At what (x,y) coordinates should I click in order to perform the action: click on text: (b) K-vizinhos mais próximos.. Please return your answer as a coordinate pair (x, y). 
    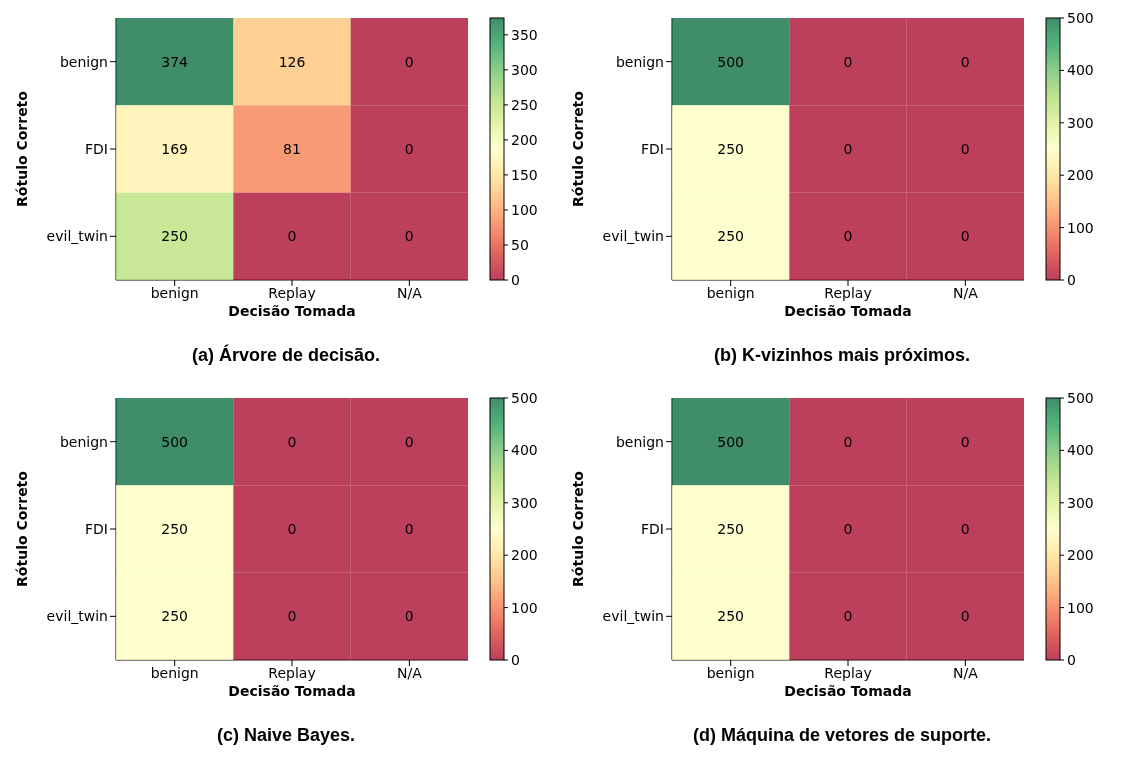
    Looking at the image, I should click on (841, 355).